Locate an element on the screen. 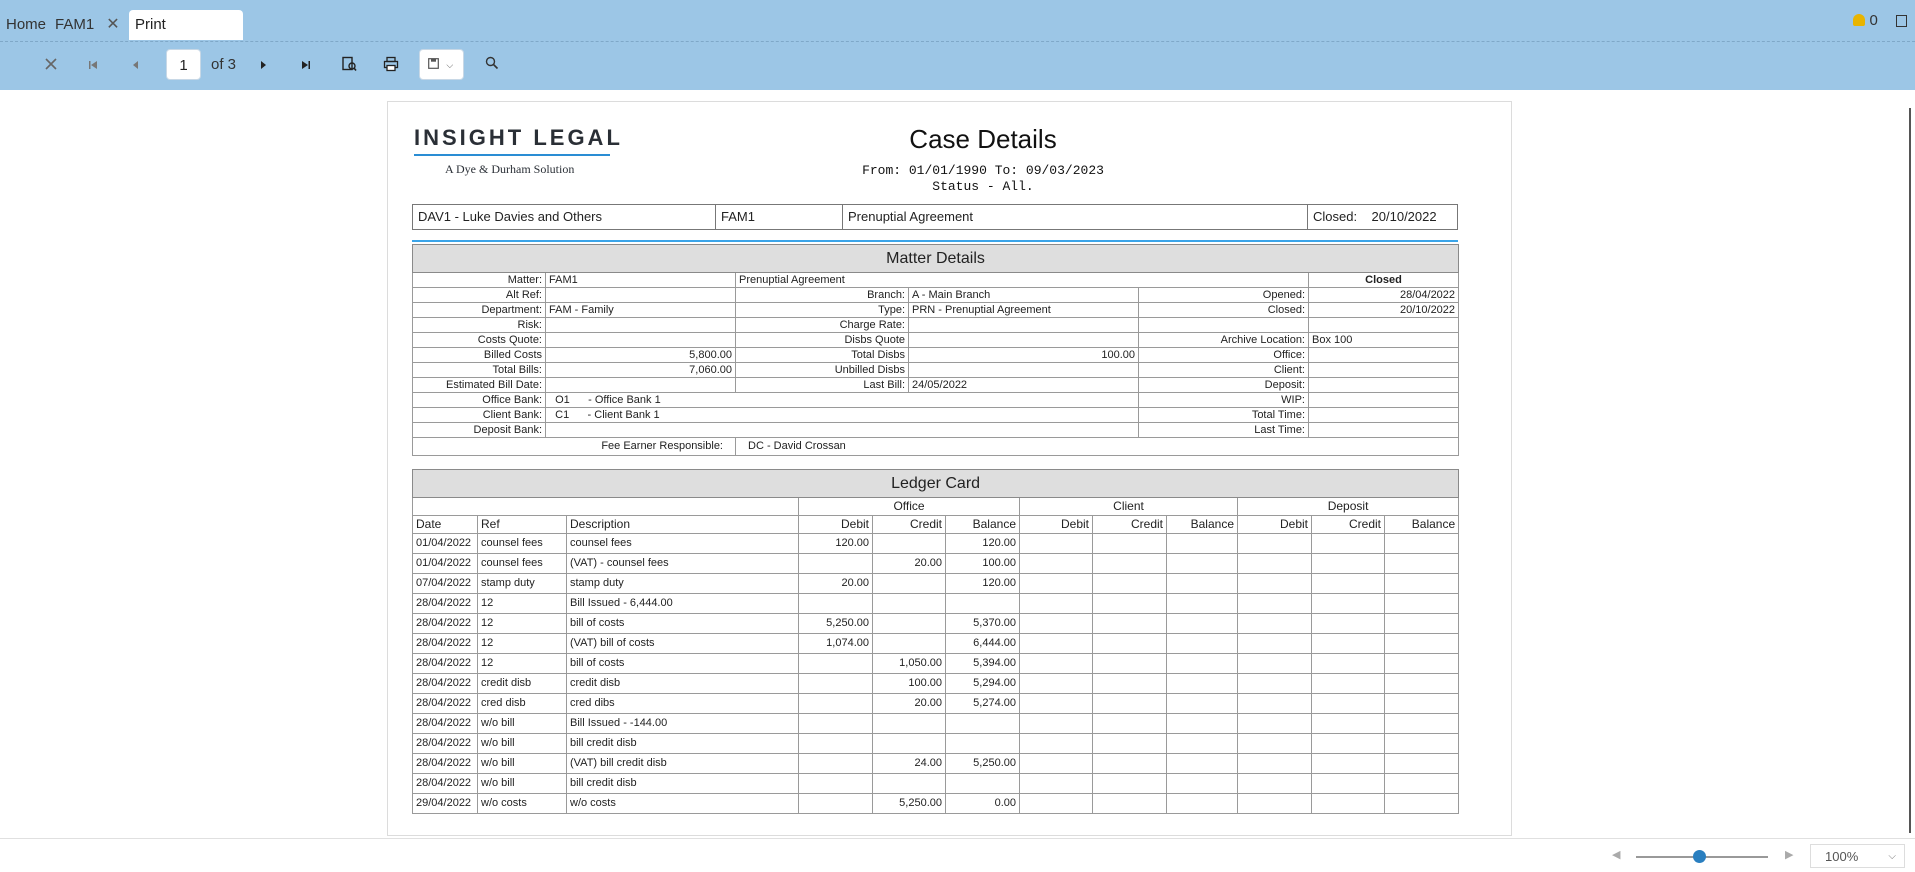 The height and width of the screenshot is (872, 1915). last-bill-label: Last Bill: is located at coordinates (822, 385).